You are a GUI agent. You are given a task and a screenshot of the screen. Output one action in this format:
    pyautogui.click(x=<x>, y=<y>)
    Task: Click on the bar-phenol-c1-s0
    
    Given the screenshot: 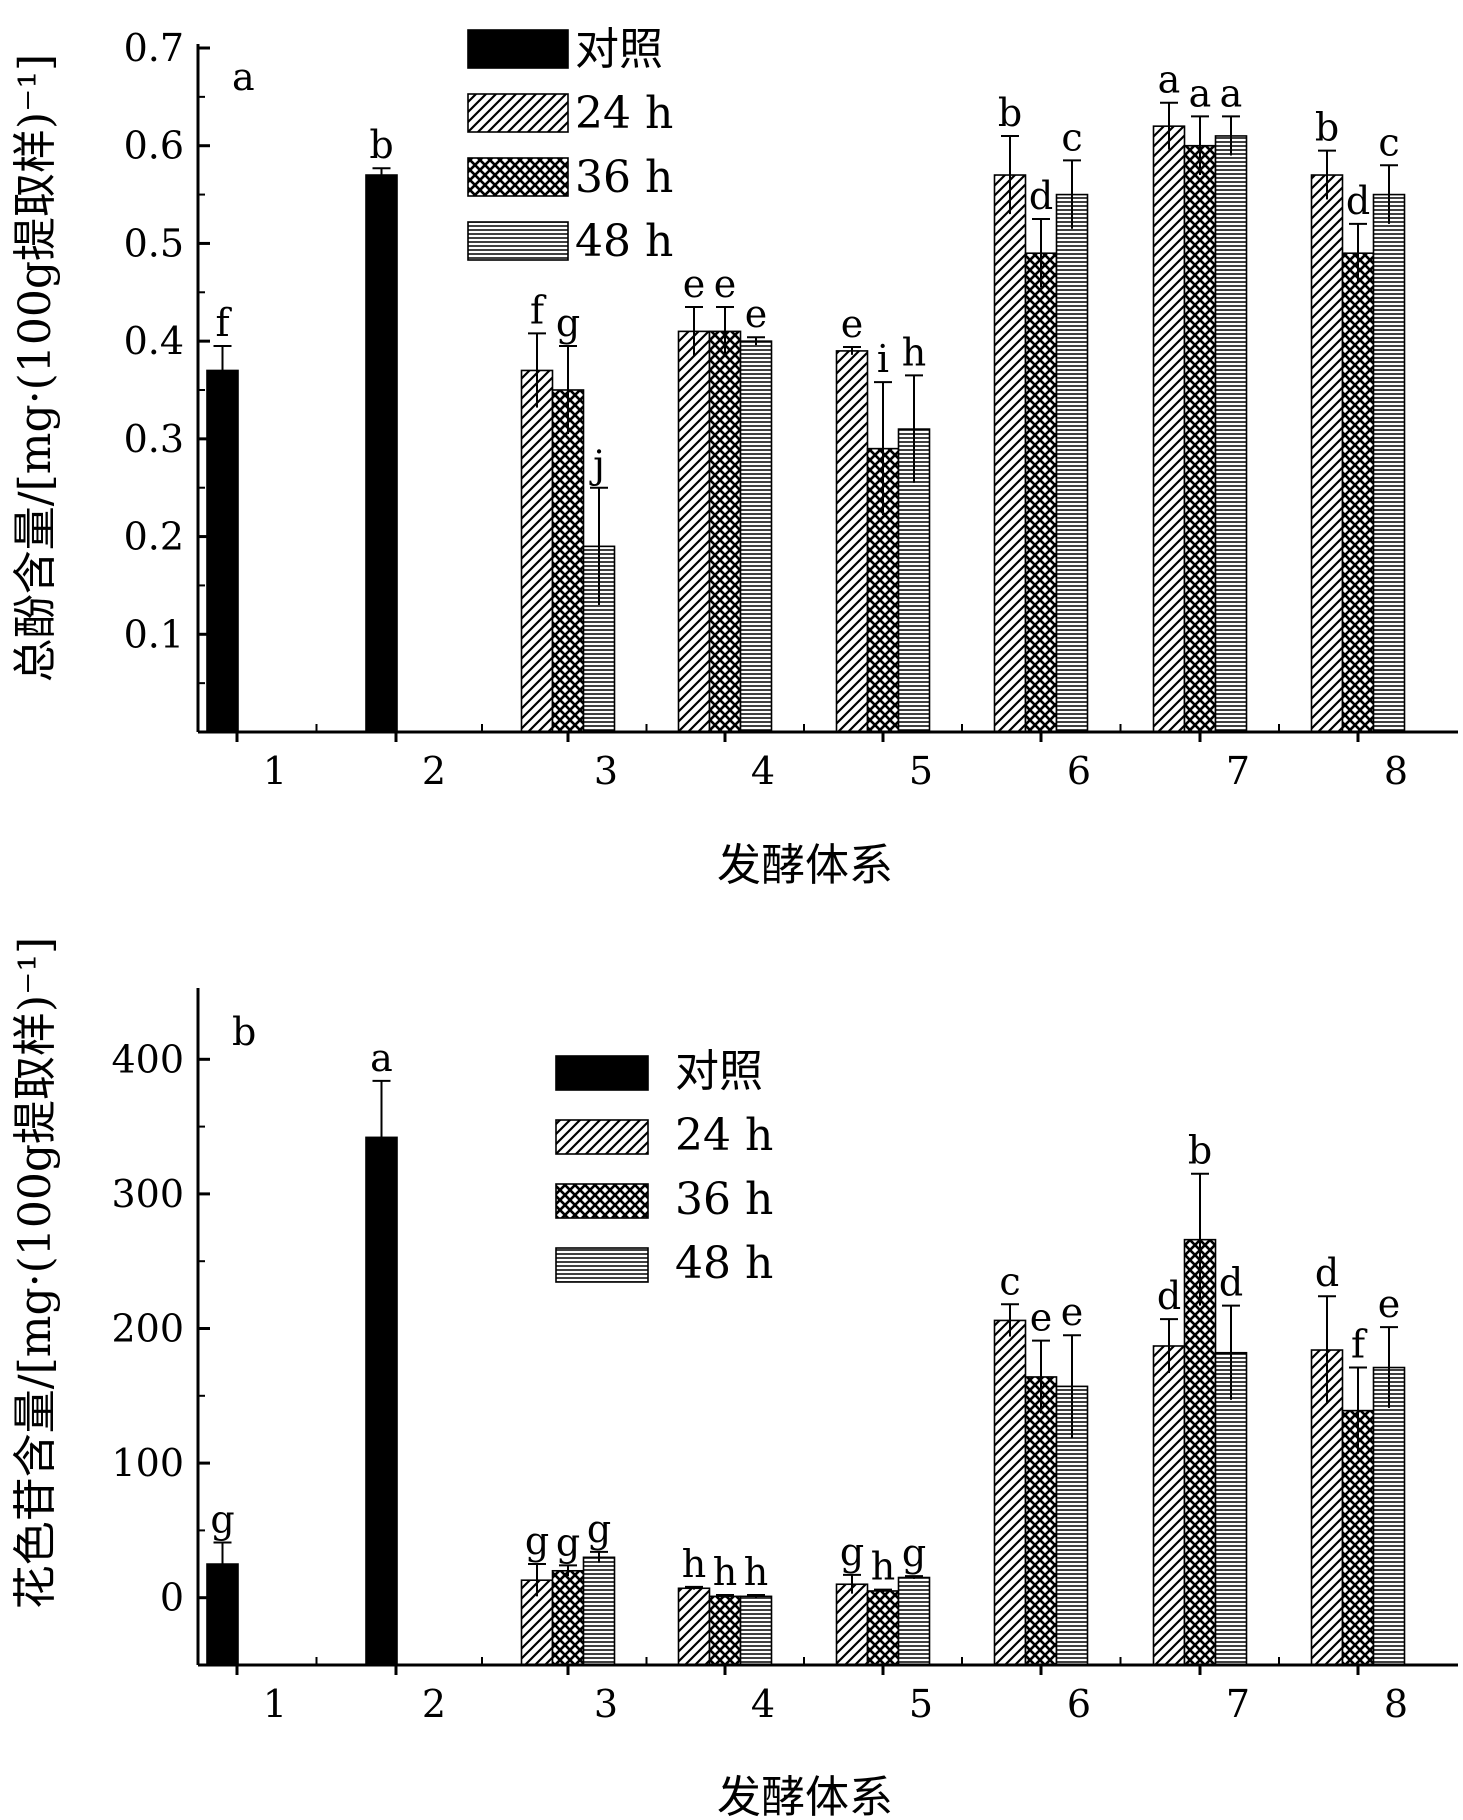 What is the action you would take?
    pyautogui.click(x=222, y=551)
    